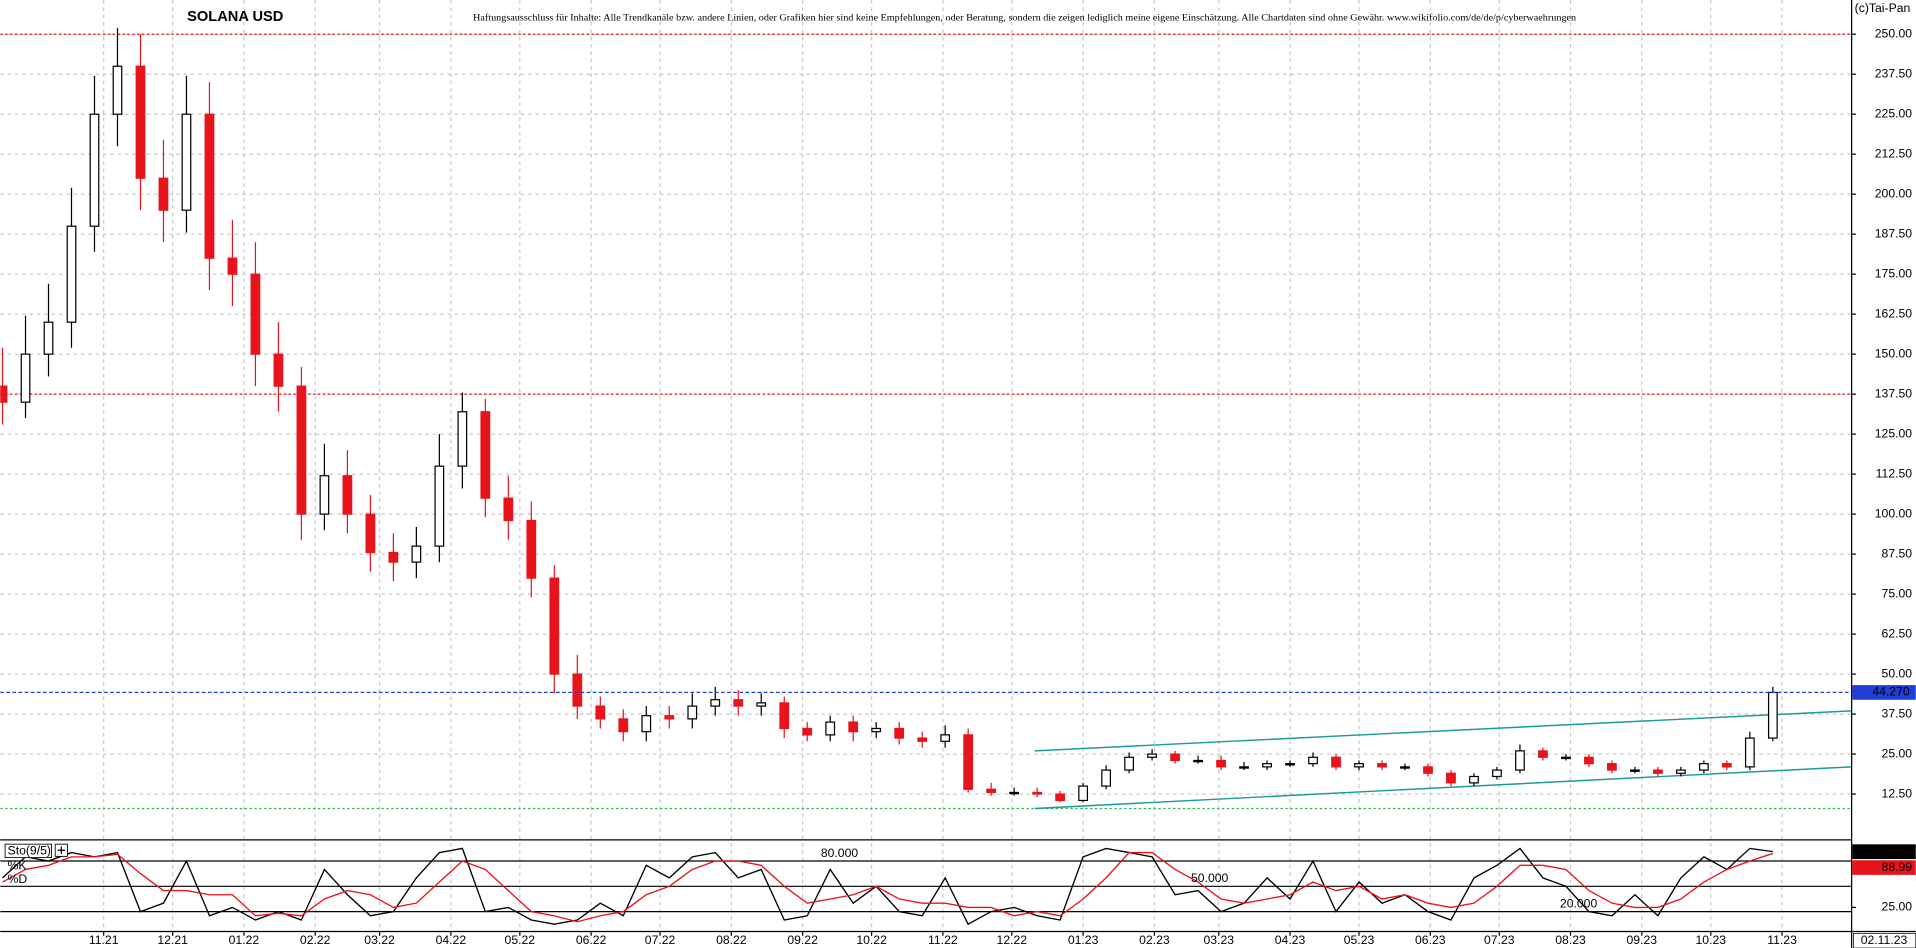 This screenshot has width=1916, height=948. What do you see at coordinates (1443, 731) in the screenshot?
I see `trend-line` at bounding box center [1443, 731].